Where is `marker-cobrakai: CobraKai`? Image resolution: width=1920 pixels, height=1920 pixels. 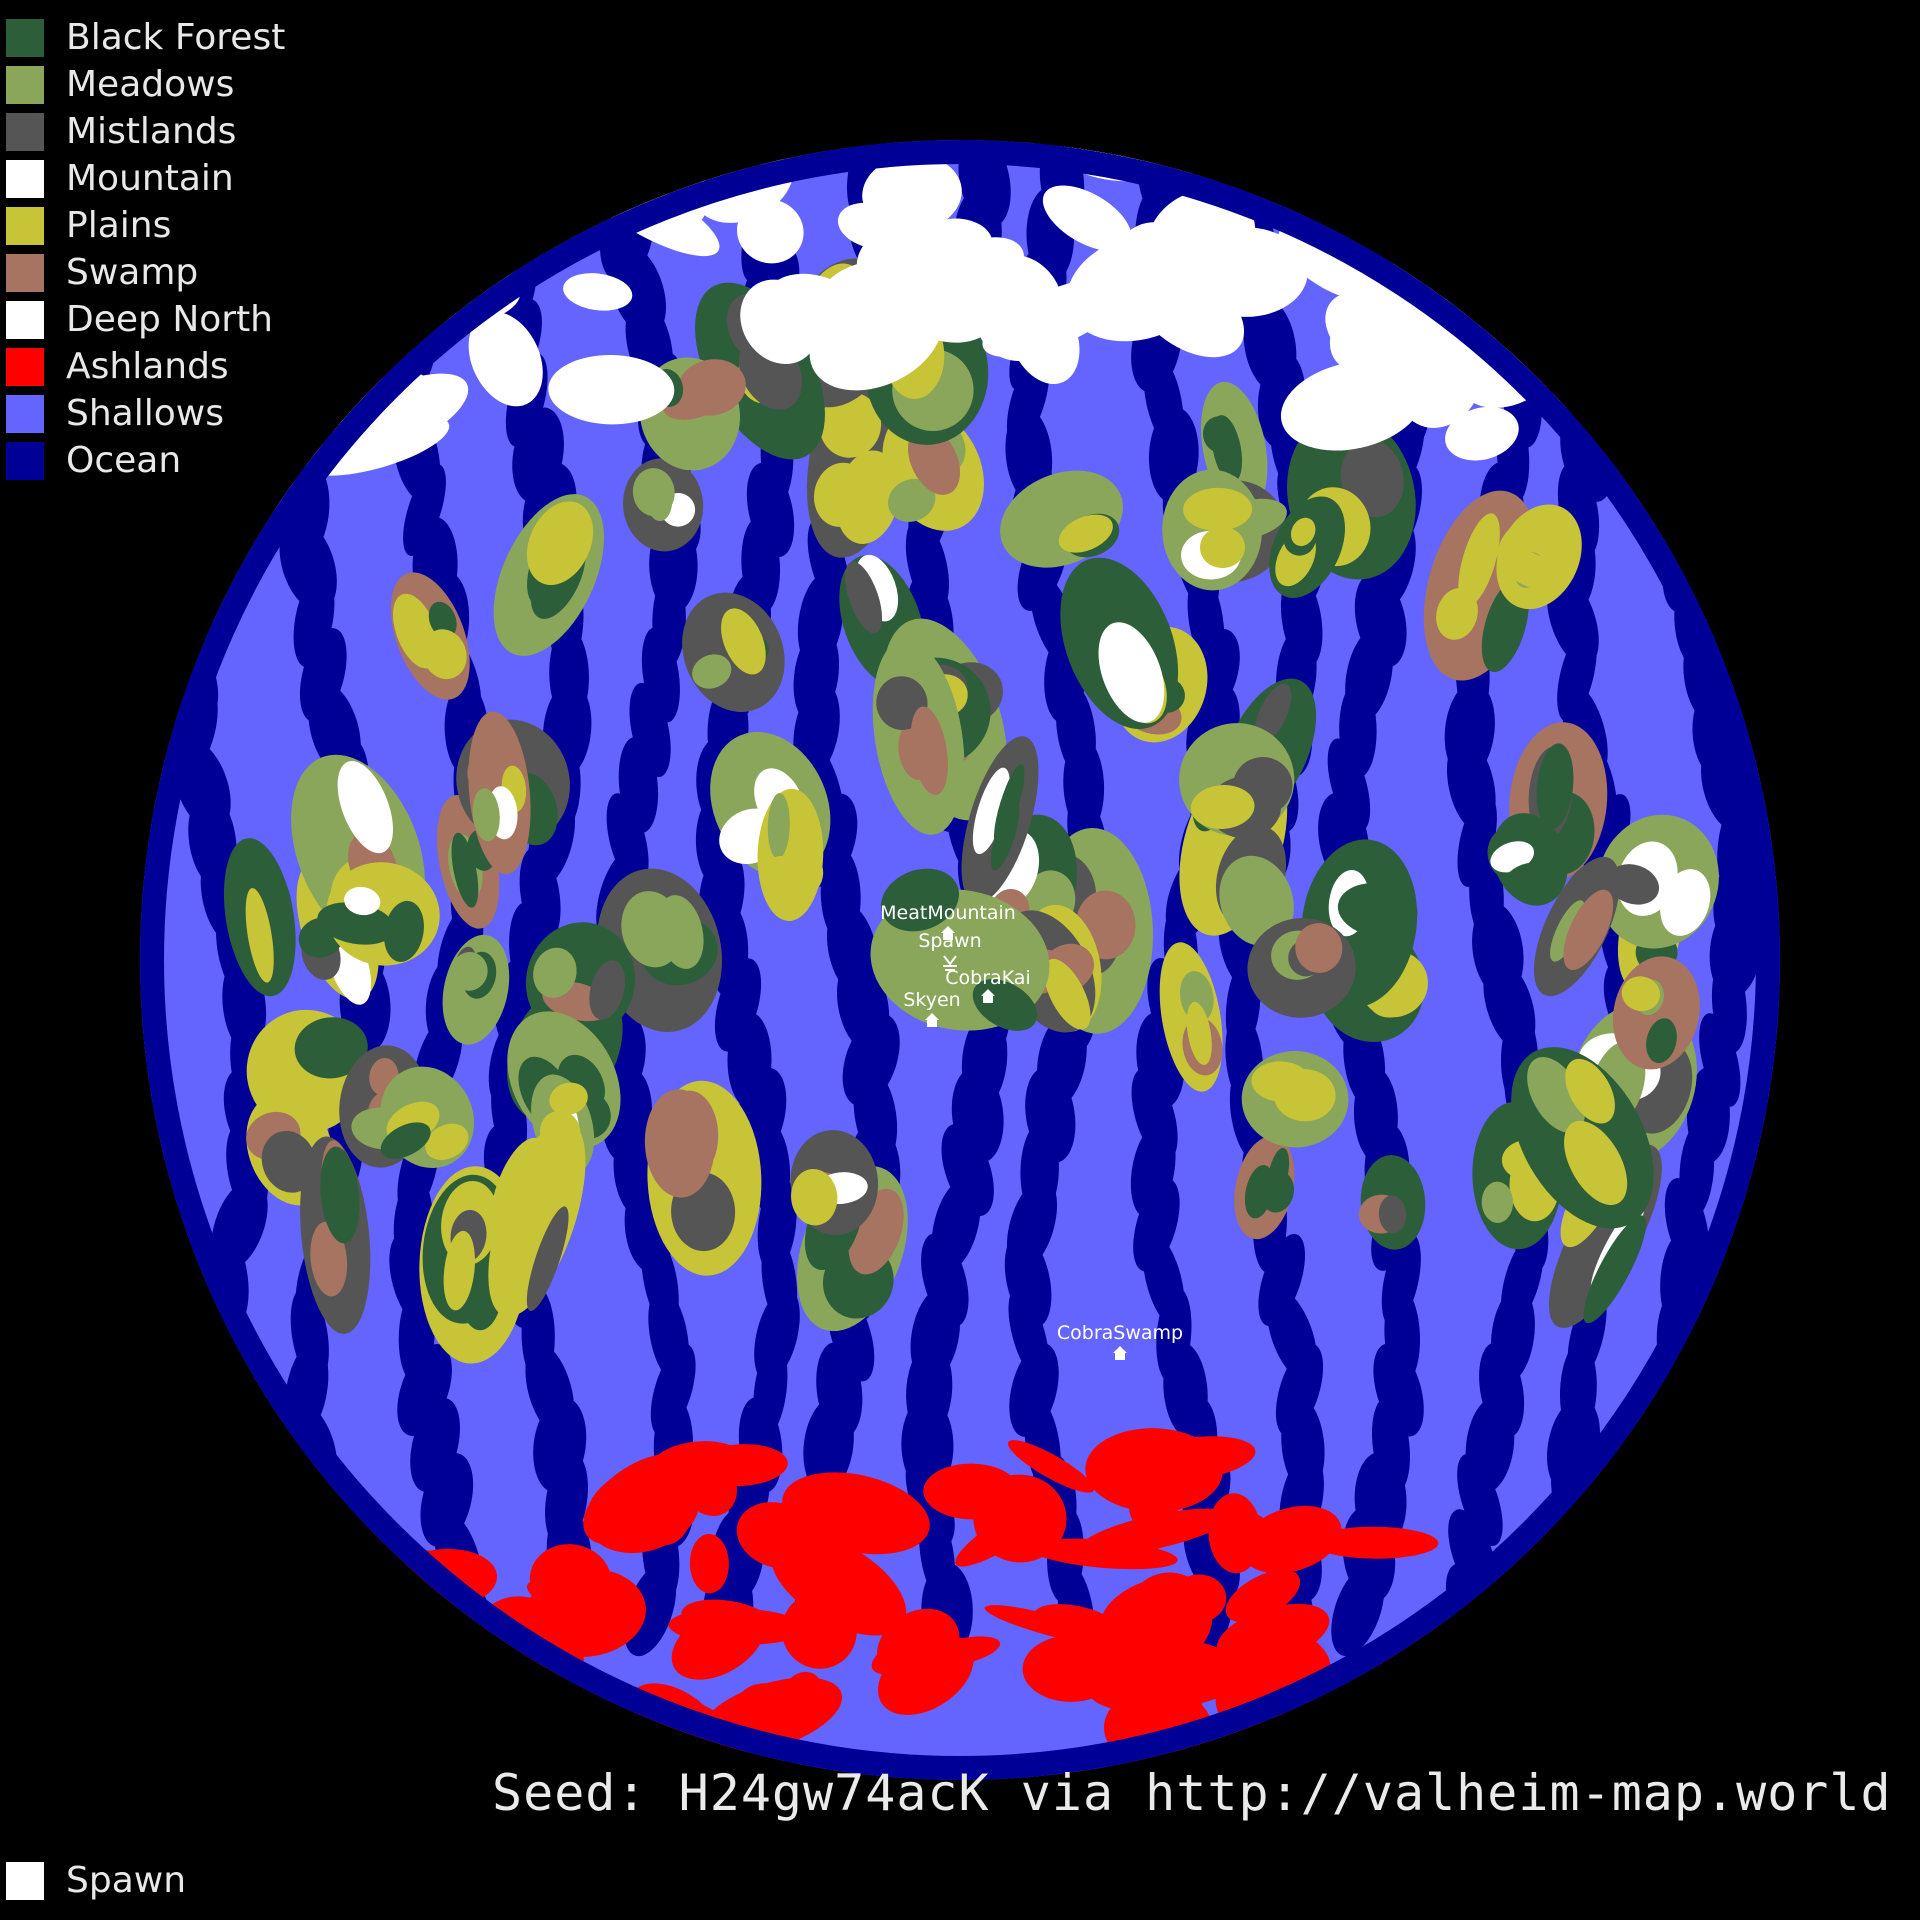
marker-cobrakai: CobraKai is located at coordinates (988, 985).